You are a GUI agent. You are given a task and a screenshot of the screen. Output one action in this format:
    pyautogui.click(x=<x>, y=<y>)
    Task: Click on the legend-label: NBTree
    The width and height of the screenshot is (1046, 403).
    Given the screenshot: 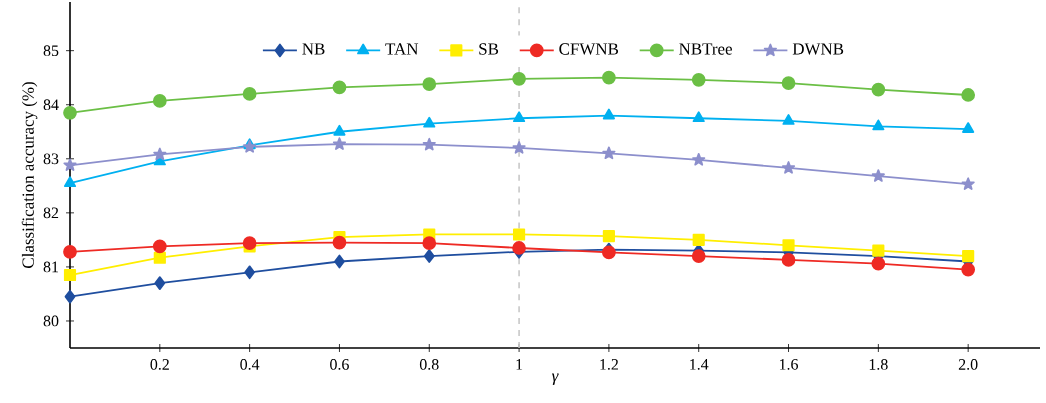 What is the action you would take?
    pyautogui.click(x=705, y=49)
    